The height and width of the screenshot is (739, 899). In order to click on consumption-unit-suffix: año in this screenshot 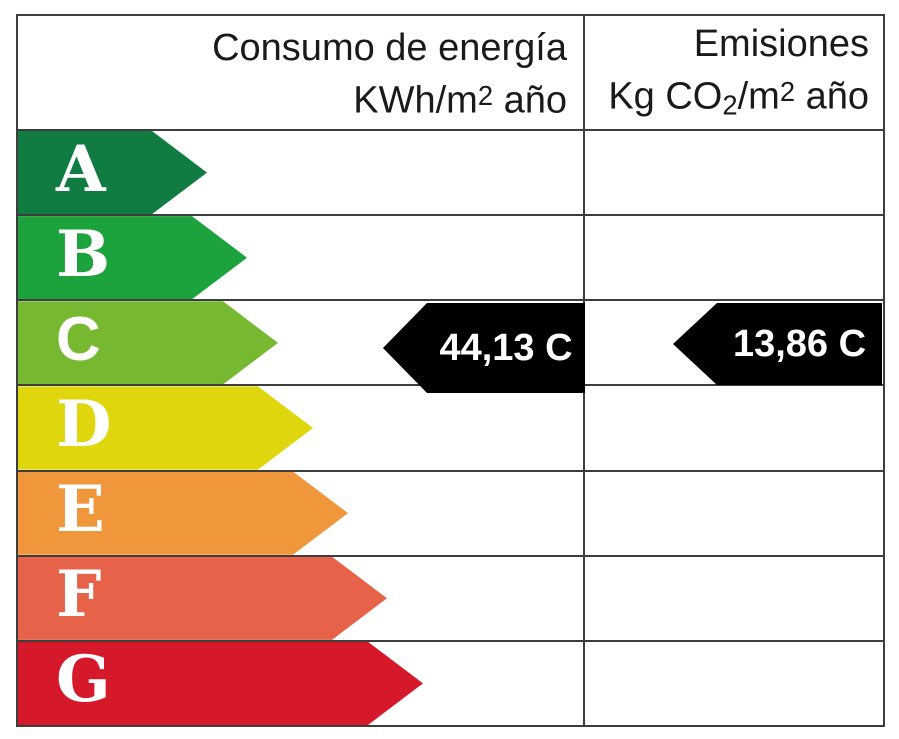, I will do `click(530, 100)`.